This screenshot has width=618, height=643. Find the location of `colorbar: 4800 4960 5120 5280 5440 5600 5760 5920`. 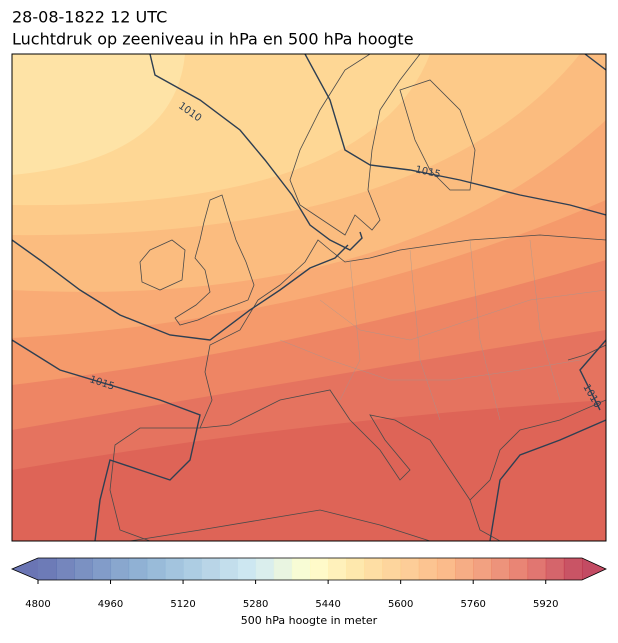

colorbar: 4800 4960 5120 5280 5440 5600 5760 5920 is located at coordinates (308, 583).